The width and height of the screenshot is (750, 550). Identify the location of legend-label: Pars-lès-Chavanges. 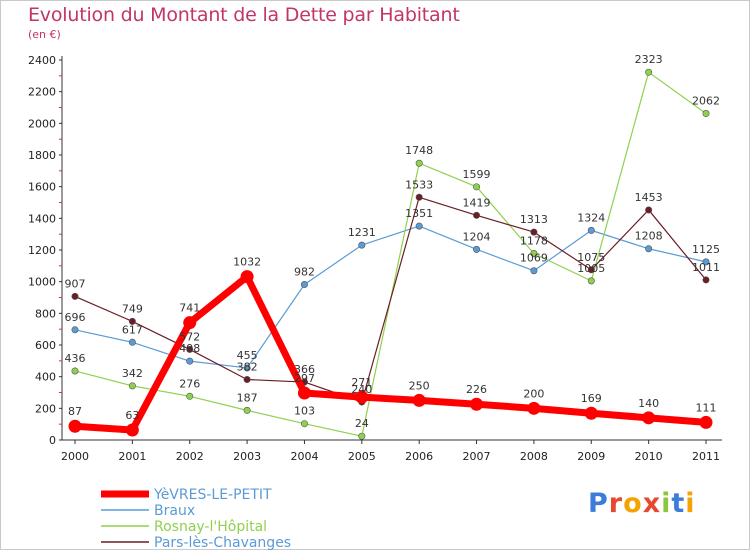
(222, 542).